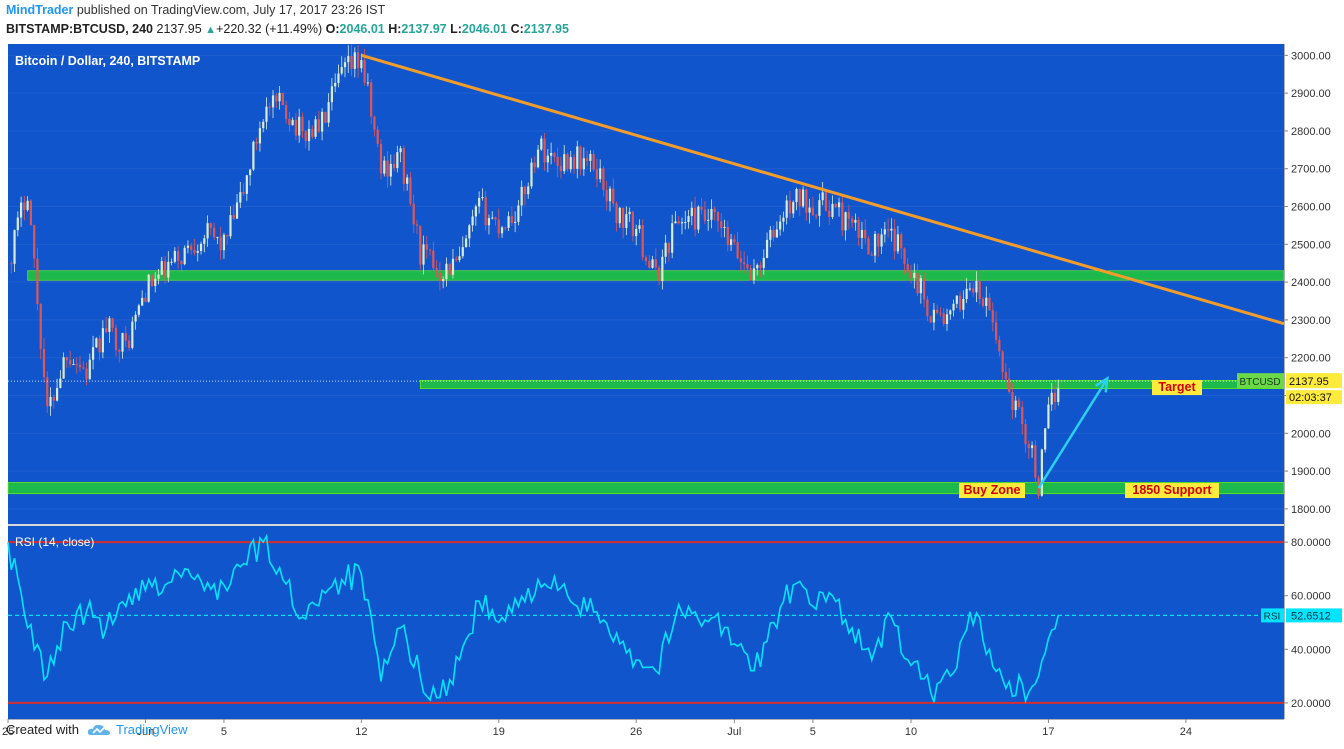 The image size is (1344, 749). Describe the element at coordinates (1311, 94) in the screenshot. I see `price-tick-label: 2900.00` at that location.